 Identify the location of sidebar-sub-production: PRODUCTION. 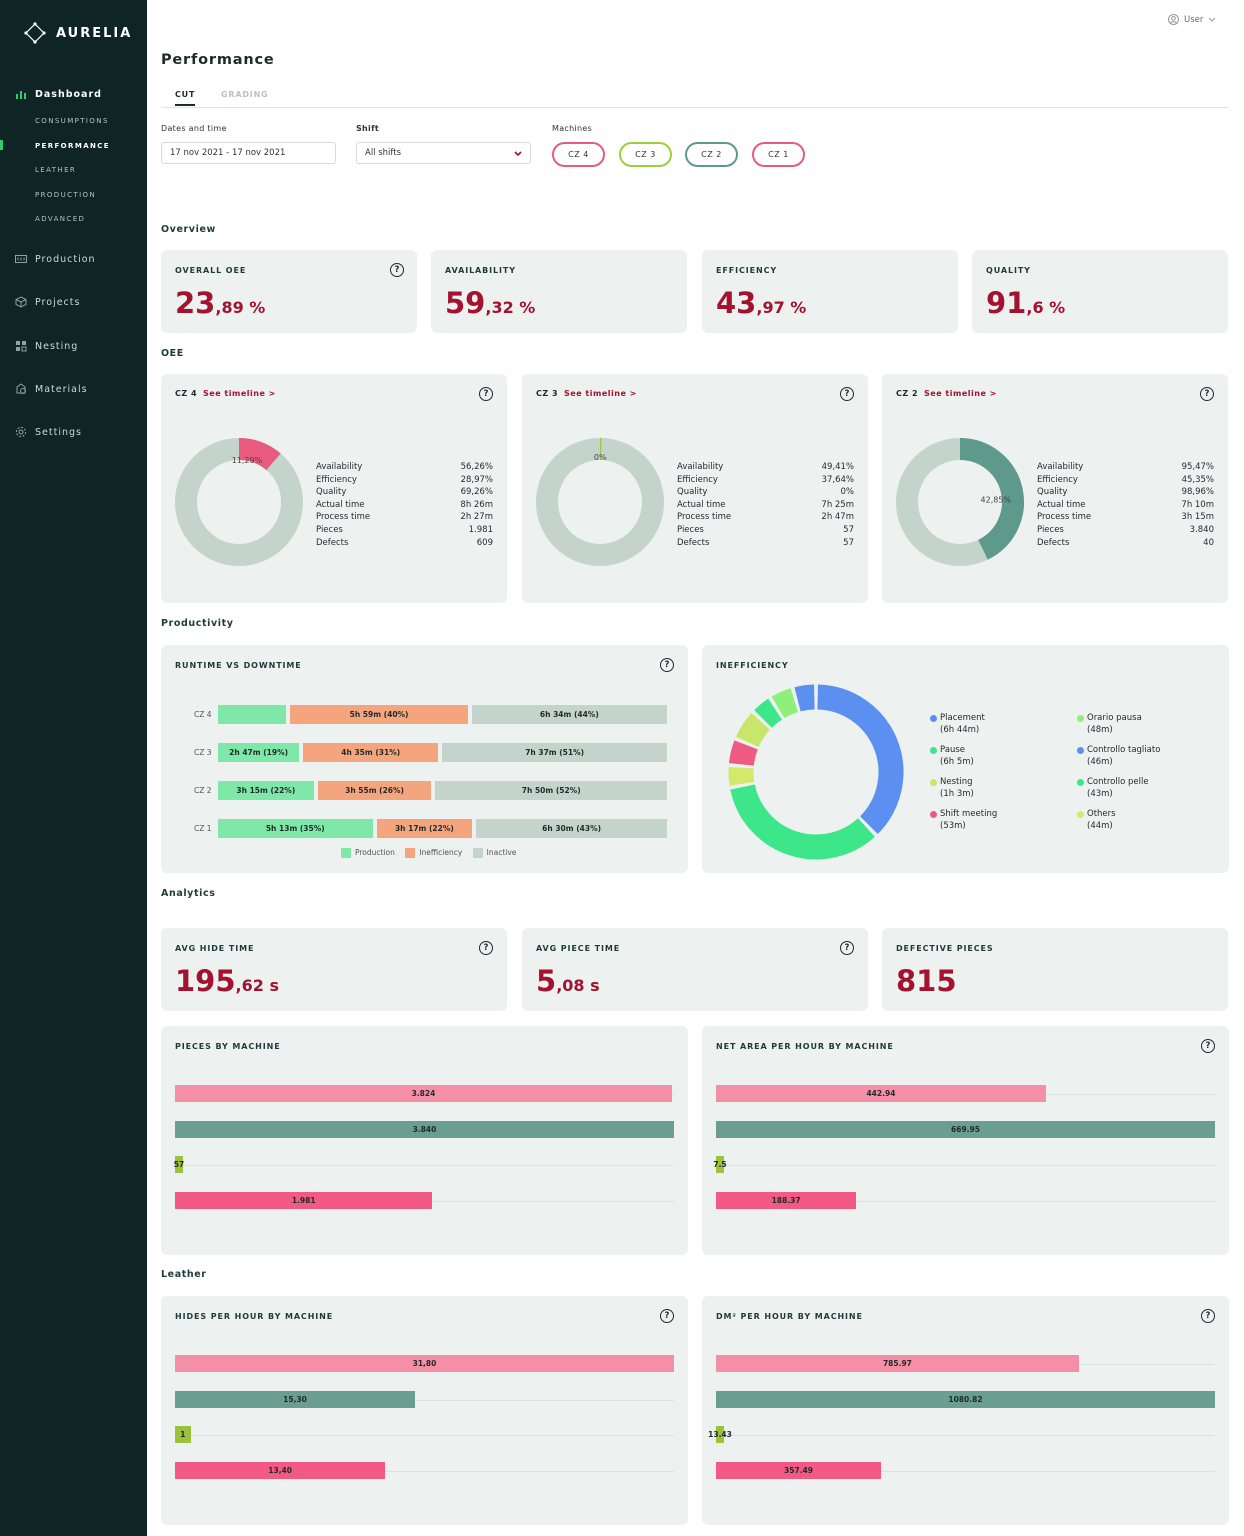
(66, 195).